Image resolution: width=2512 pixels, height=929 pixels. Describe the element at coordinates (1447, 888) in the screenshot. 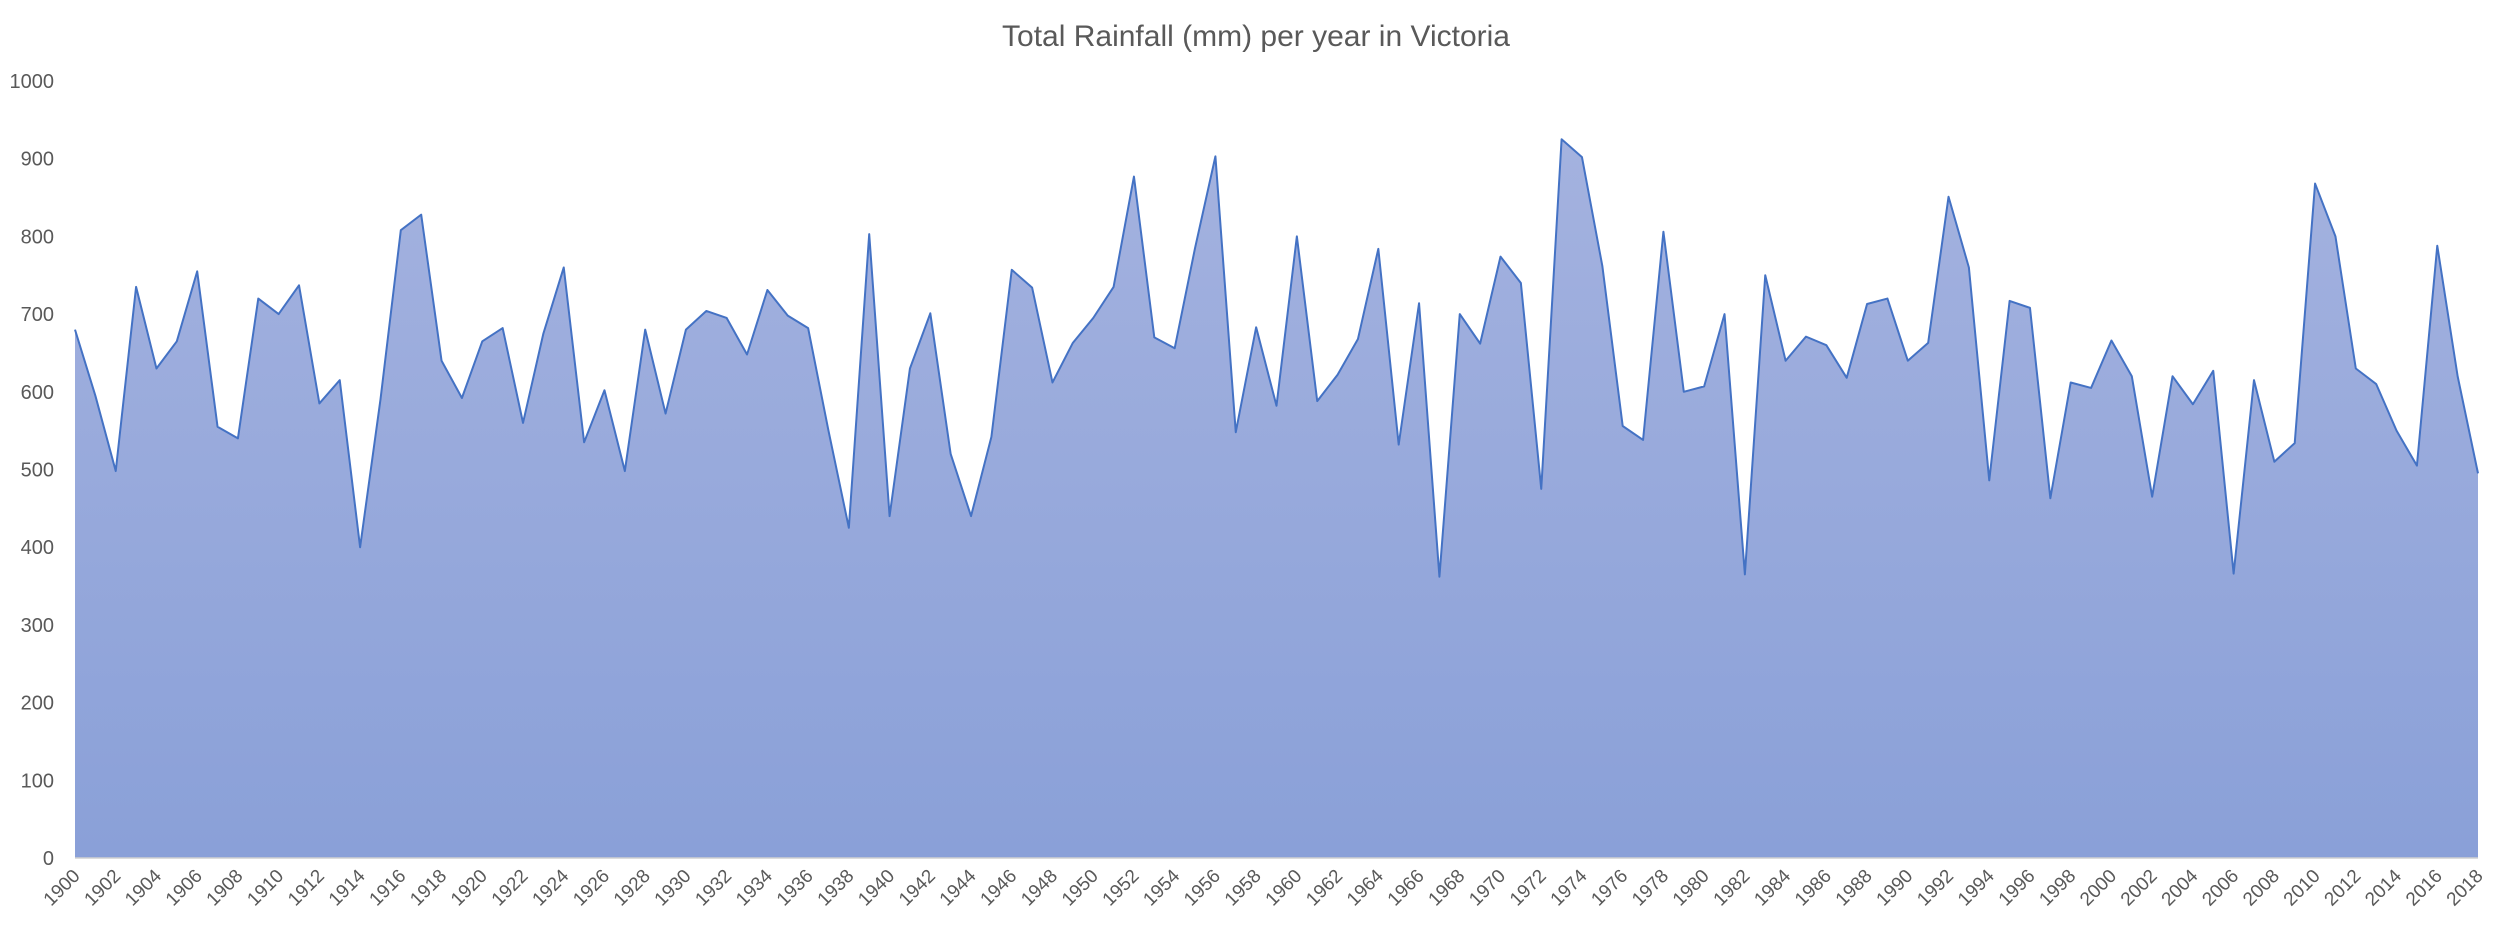

I see `x-tick-label: 1968` at that location.